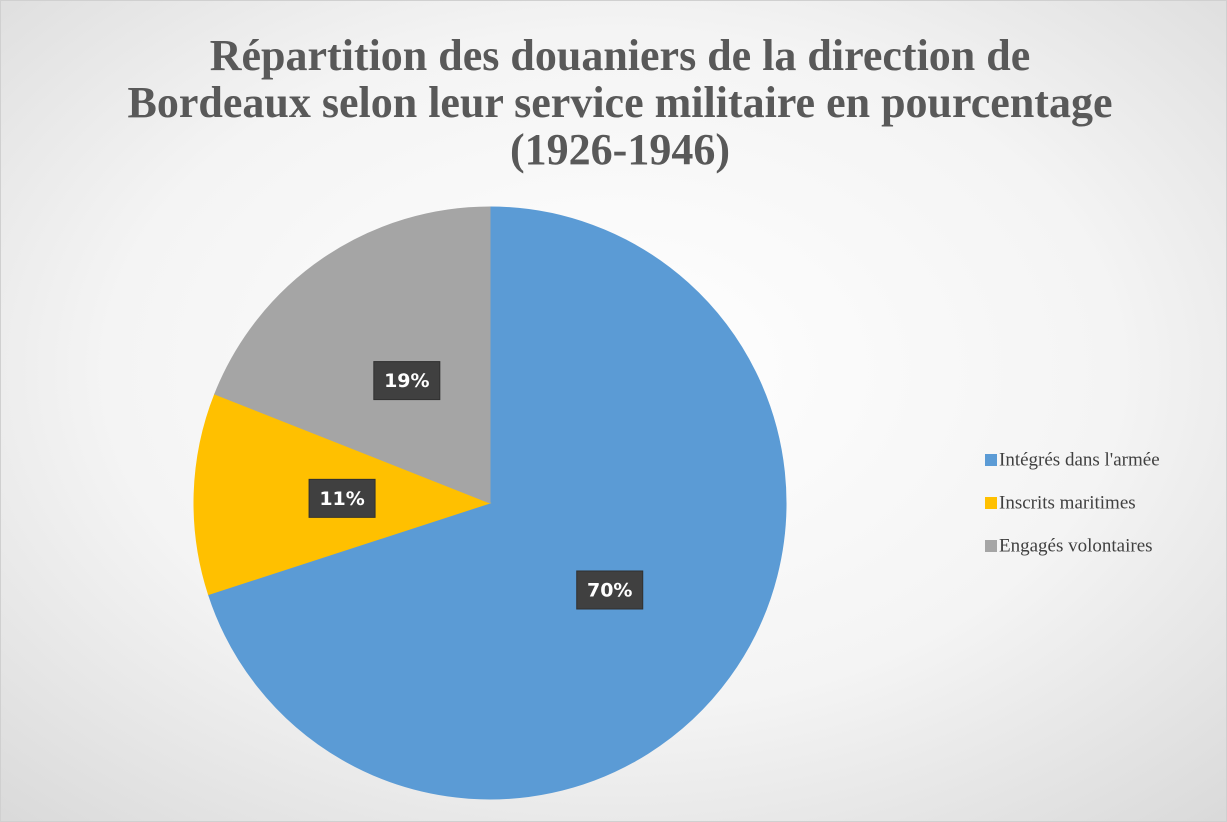 Image resolution: width=1227 pixels, height=822 pixels. I want to click on data-label: 19%, so click(406, 381).